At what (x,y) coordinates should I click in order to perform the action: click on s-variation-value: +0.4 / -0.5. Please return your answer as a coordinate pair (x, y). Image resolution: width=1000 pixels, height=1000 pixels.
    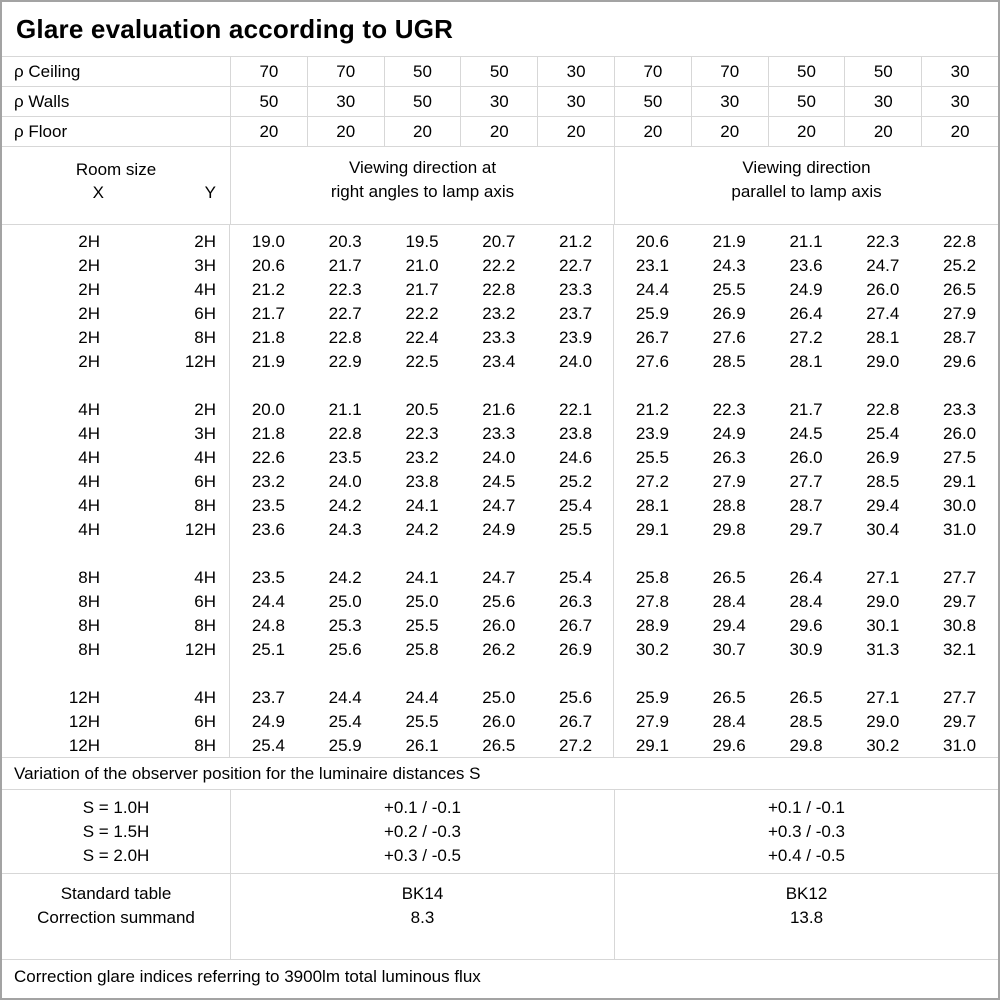
    Looking at the image, I should click on (806, 855).